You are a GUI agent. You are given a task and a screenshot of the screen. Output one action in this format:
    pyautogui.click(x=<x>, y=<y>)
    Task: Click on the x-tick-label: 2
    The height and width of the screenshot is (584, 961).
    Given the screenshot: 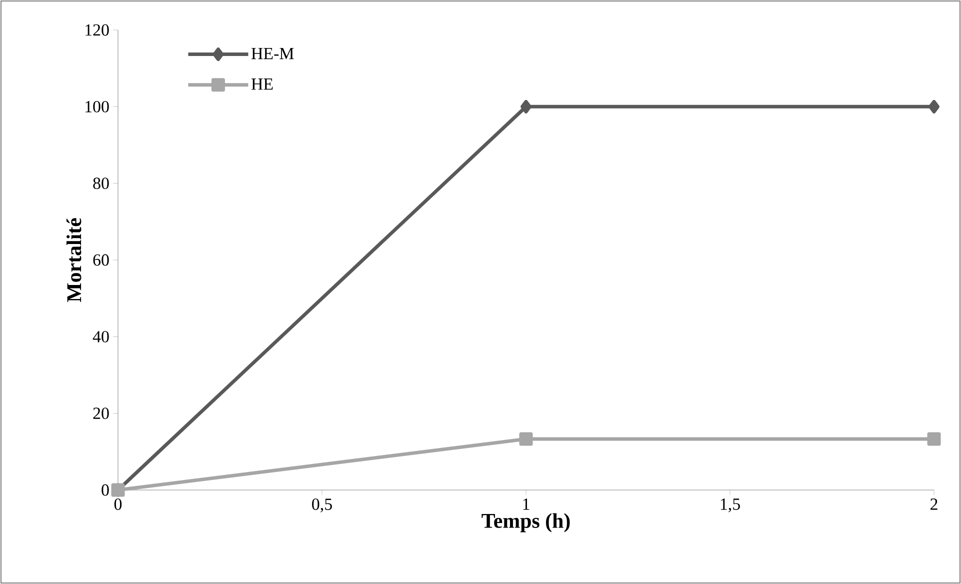 What is the action you would take?
    pyautogui.click(x=934, y=504)
    